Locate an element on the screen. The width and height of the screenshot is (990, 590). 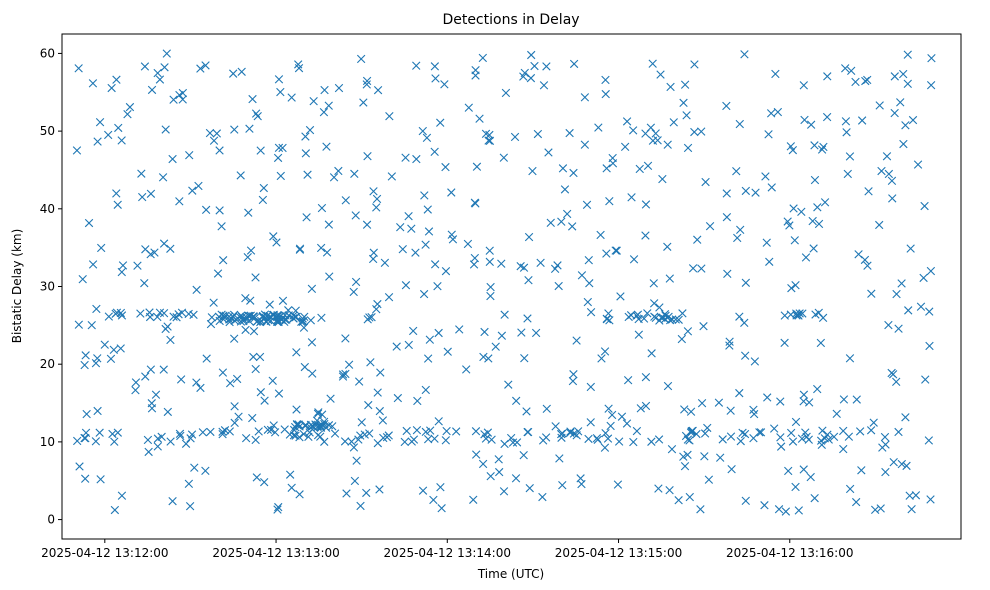
x-tick-label-2: 2025-04-12 13:14:00 is located at coordinates (447, 553).